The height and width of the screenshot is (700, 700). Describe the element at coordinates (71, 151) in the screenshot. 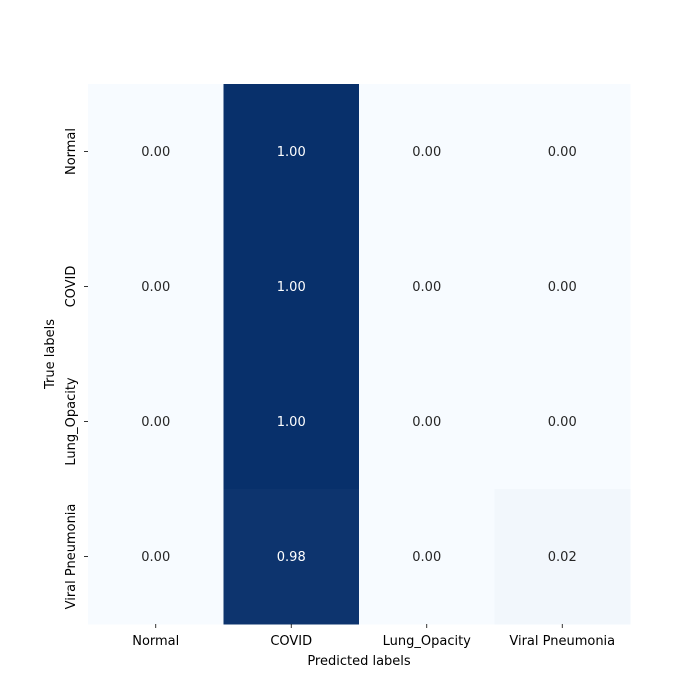

I see `y-tick-label-0: Normal` at that location.